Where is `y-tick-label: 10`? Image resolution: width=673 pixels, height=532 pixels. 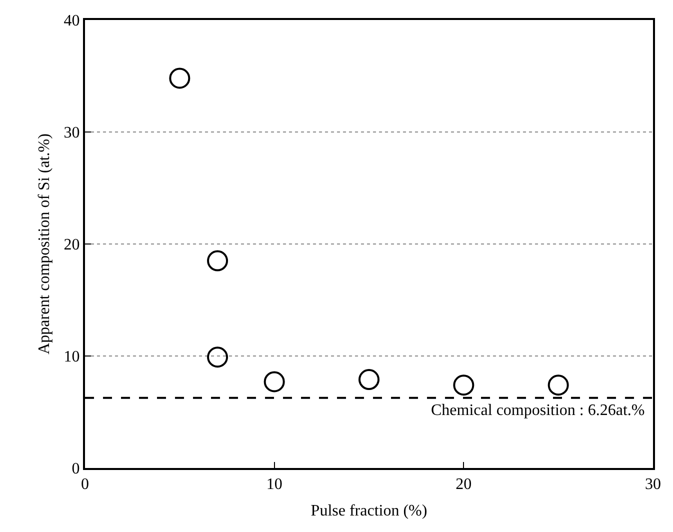
y-tick-label: 10 is located at coordinates (72, 357).